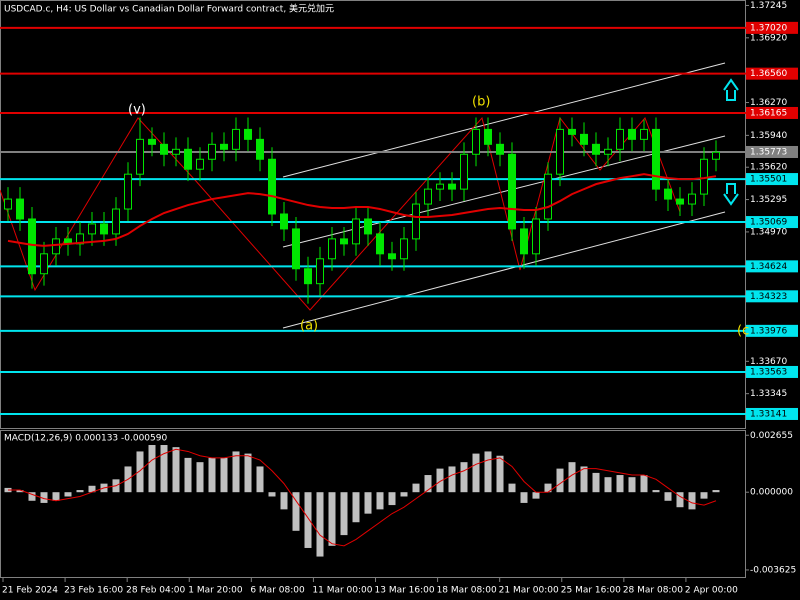  I want to click on up-arrow, so click(731, 89).